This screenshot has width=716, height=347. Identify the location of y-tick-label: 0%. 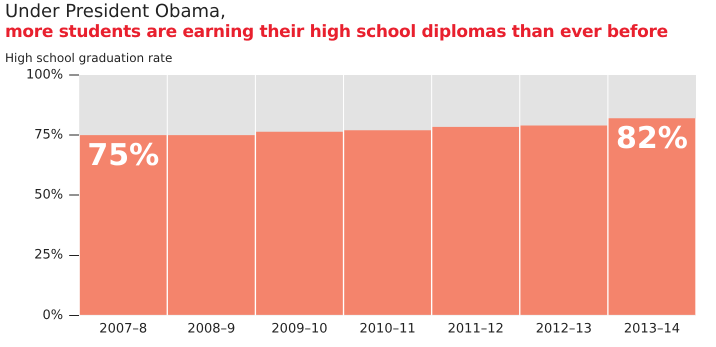
(53, 315).